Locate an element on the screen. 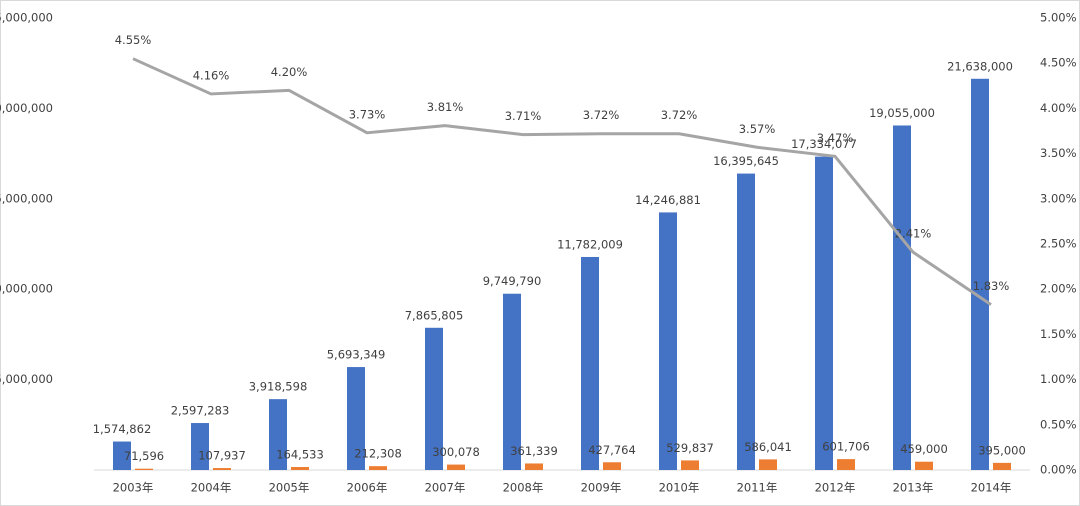 The height and width of the screenshot is (506, 1080). data-label: 164,533 is located at coordinates (300, 455).